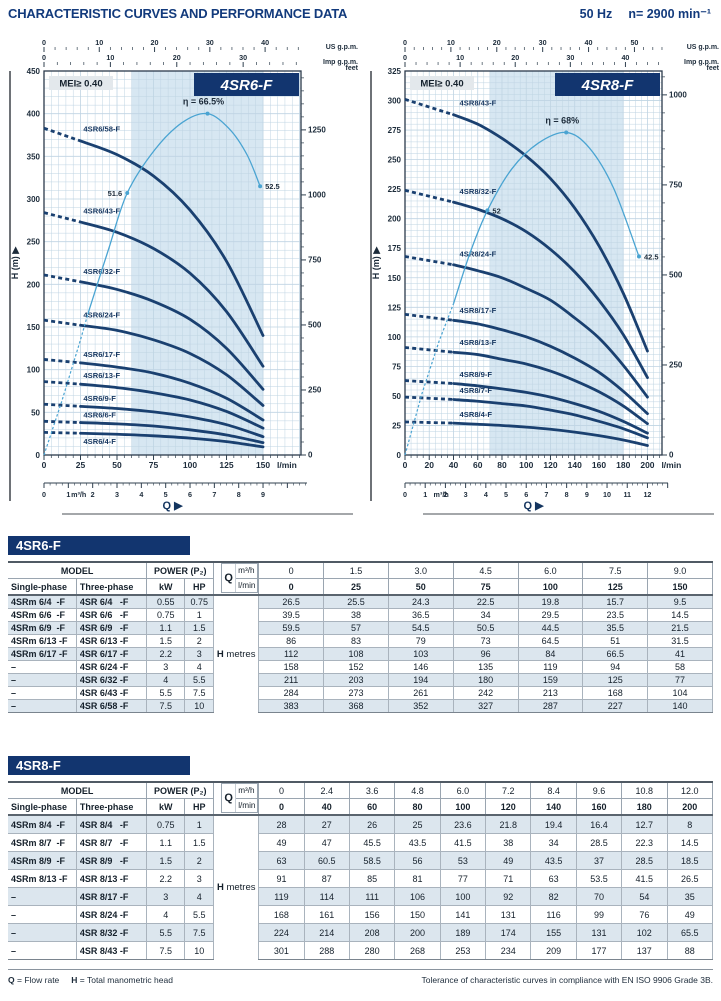 The width and height of the screenshot is (721, 1001). I want to click on head-value: 213, so click(550, 693).